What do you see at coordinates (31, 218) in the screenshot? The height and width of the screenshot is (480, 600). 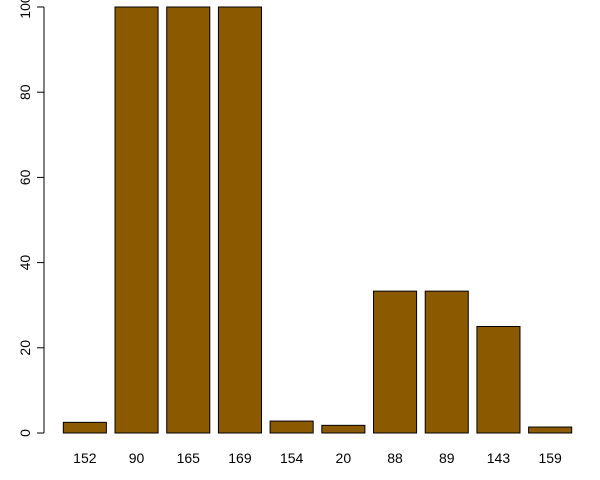 I see `y-axis: 0 20 40 60 80 100` at bounding box center [31, 218].